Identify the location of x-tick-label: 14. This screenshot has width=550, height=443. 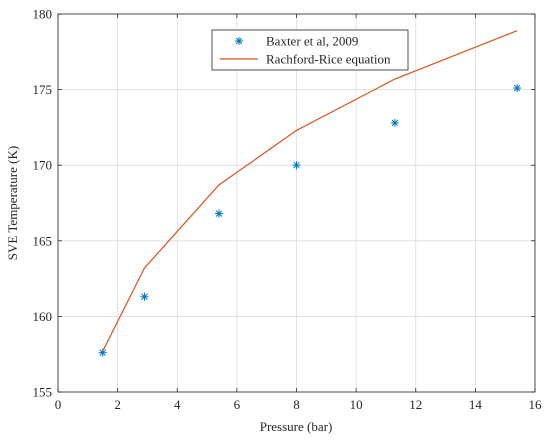
(476, 404).